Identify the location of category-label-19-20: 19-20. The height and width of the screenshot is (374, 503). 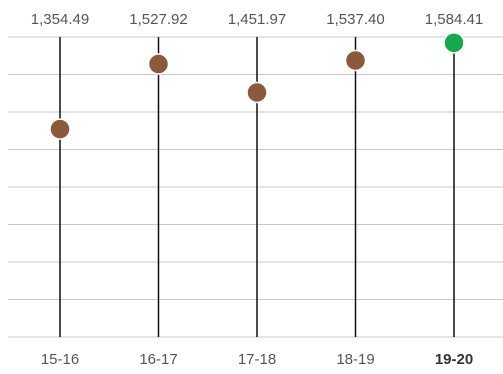
(454, 359).